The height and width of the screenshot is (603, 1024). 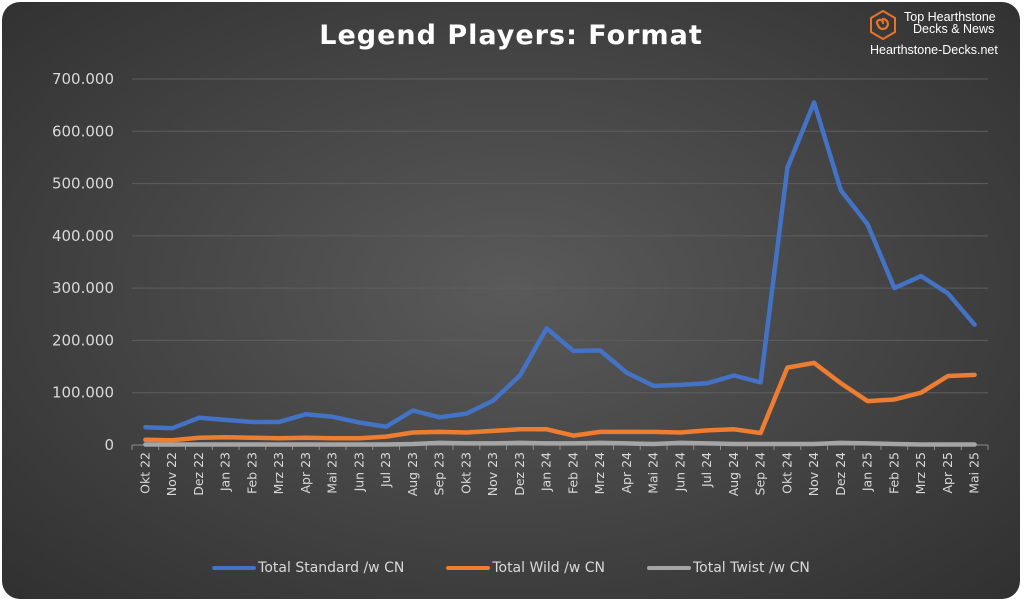 I want to click on brand-tagline-line2: Decks & News, so click(x=954, y=29).